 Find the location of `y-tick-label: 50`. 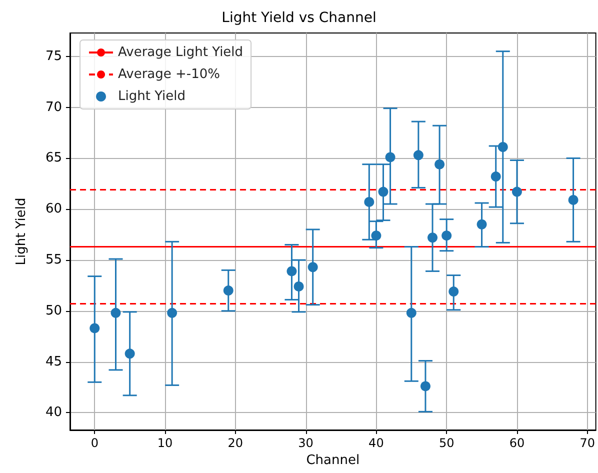

y-tick-label: 50 is located at coordinates (53, 310).